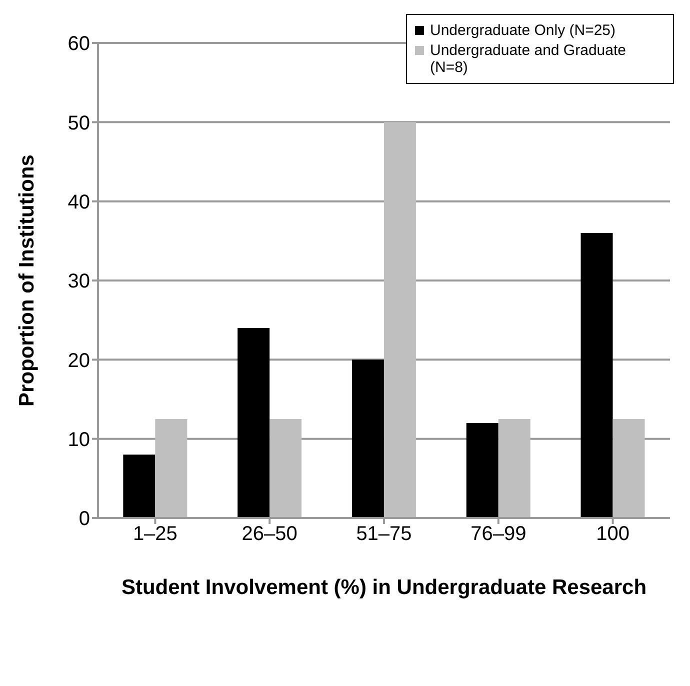 The height and width of the screenshot is (686, 690). I want to click on x-tick-label: 76–99, so click(498, 534).